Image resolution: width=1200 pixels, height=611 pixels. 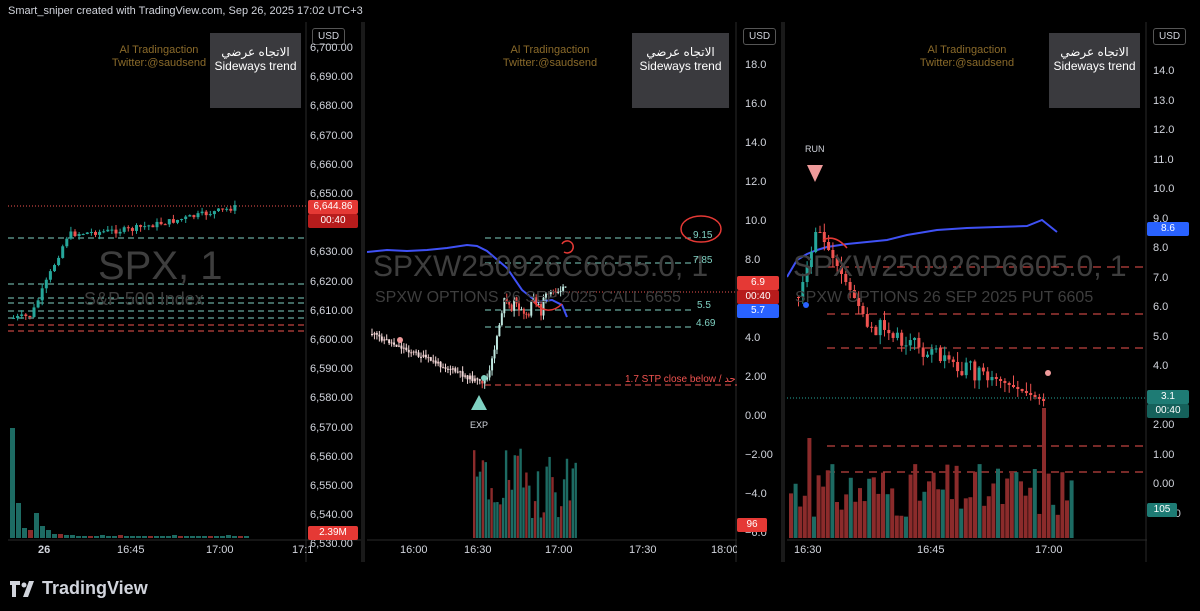 What do you see at coordinates (331, 281) in the screenshot?
I see `price-axis-tick: 6,620.00` at bounding box center [331, 281].